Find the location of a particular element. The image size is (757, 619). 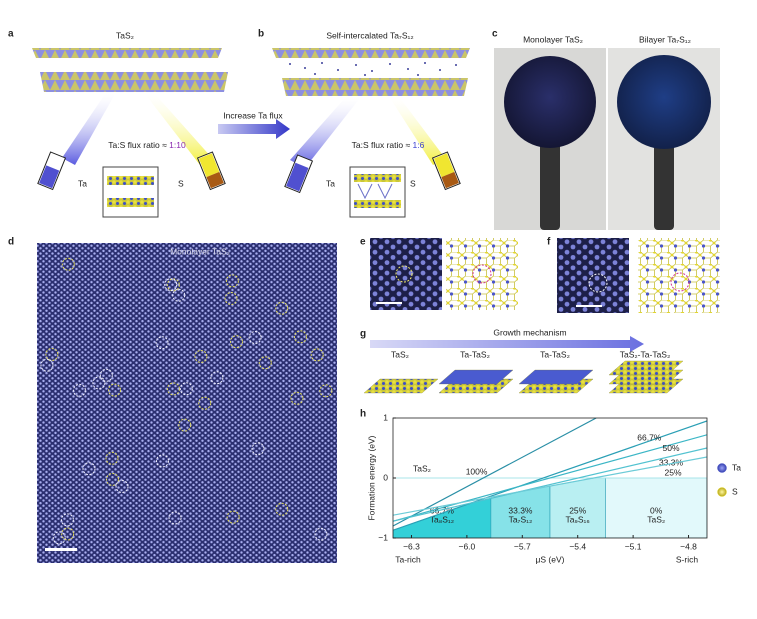

panel-title: Self-intercalated Ta₇S₁₂ is located at coordinates (369, 35).